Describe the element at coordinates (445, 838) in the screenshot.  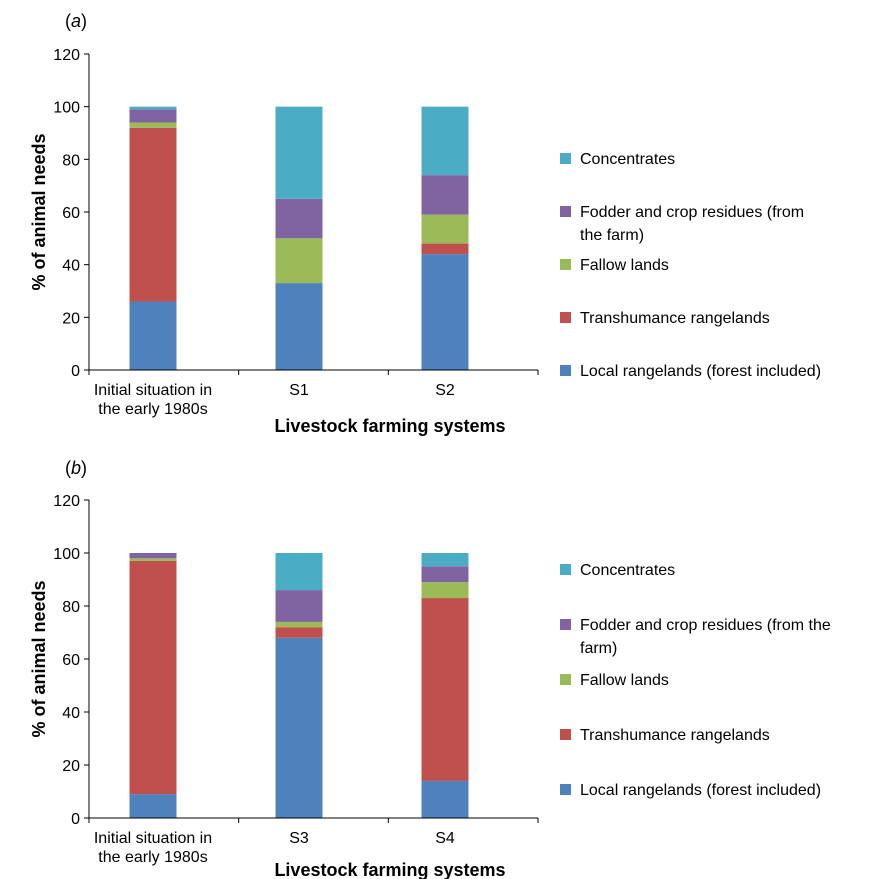
I see `x-tick-label: S4` at that location.